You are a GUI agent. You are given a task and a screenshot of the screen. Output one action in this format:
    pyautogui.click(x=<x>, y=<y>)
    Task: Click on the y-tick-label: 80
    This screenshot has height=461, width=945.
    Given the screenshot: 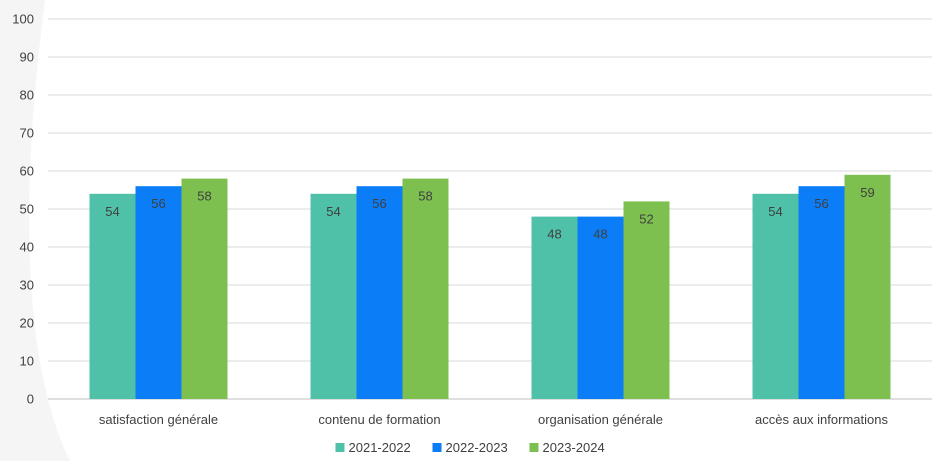 What is the action you would take?
    pyautogui.click(x=27, y=95)
    